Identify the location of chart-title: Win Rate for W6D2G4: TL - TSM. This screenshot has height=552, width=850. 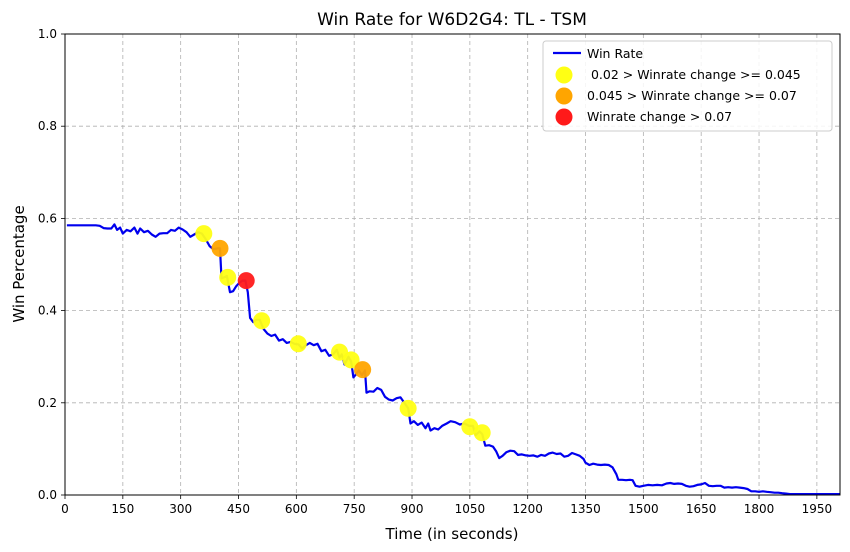
(452, 20).